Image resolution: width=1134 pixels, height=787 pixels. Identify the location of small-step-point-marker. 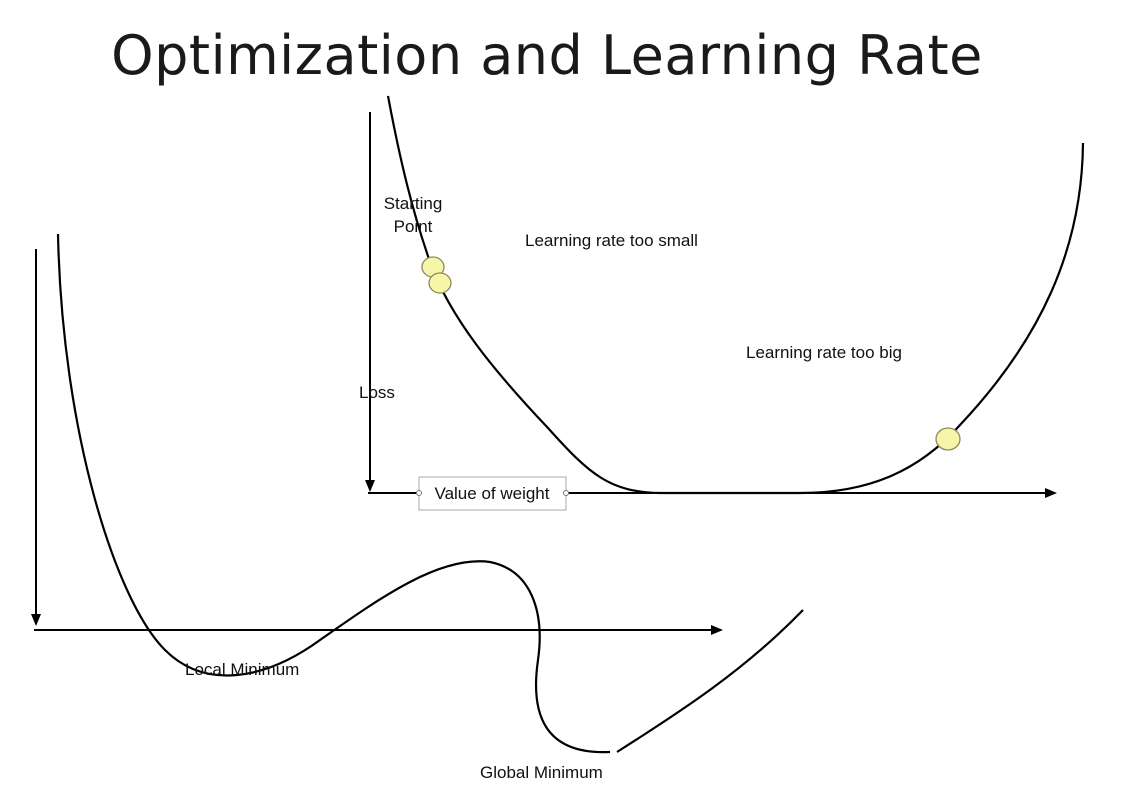
(440, 283).